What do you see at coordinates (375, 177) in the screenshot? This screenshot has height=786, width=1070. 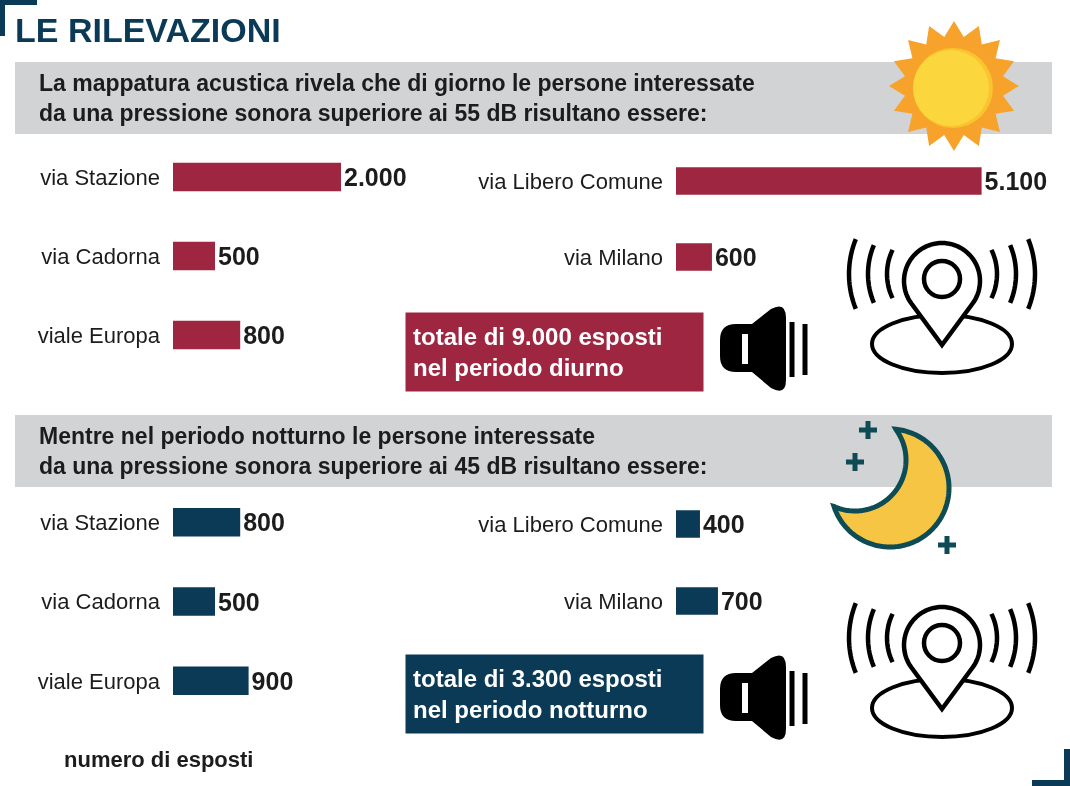 I see `data-label: 2.000` at bounding box center [375, 177].